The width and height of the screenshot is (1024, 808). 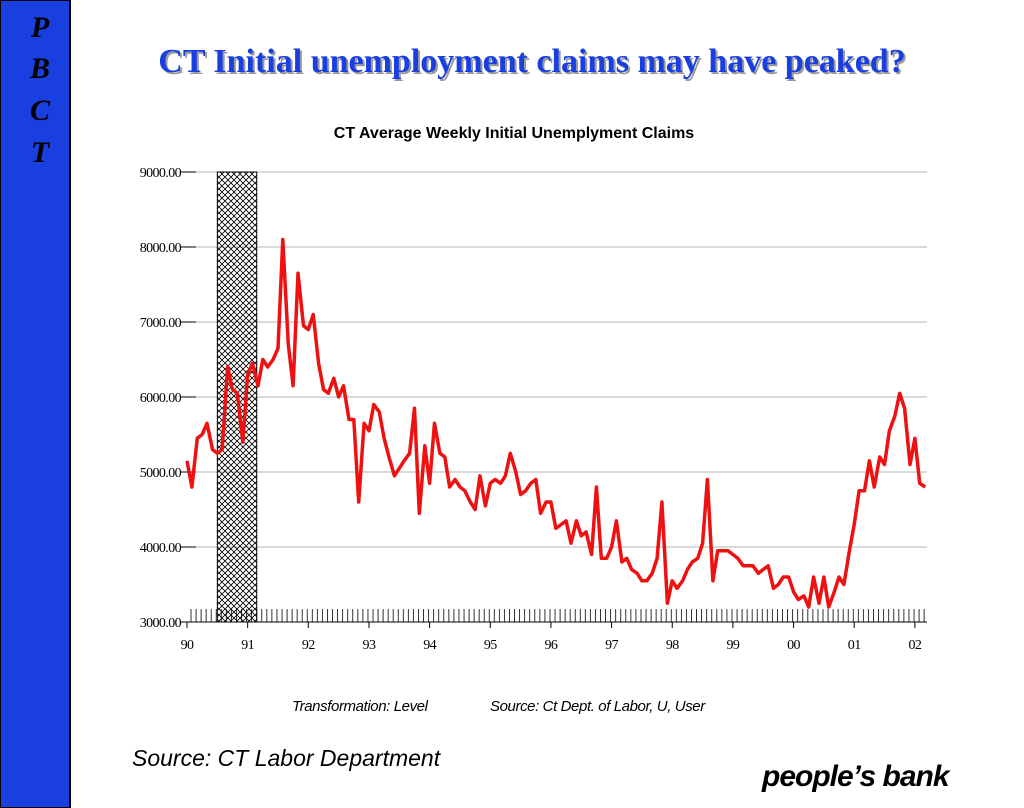 What do you see at coordinates (287, 758) in the screenshot?
I see `slide-source: Source: CT Labor Department` at bounding box center [287, 758].